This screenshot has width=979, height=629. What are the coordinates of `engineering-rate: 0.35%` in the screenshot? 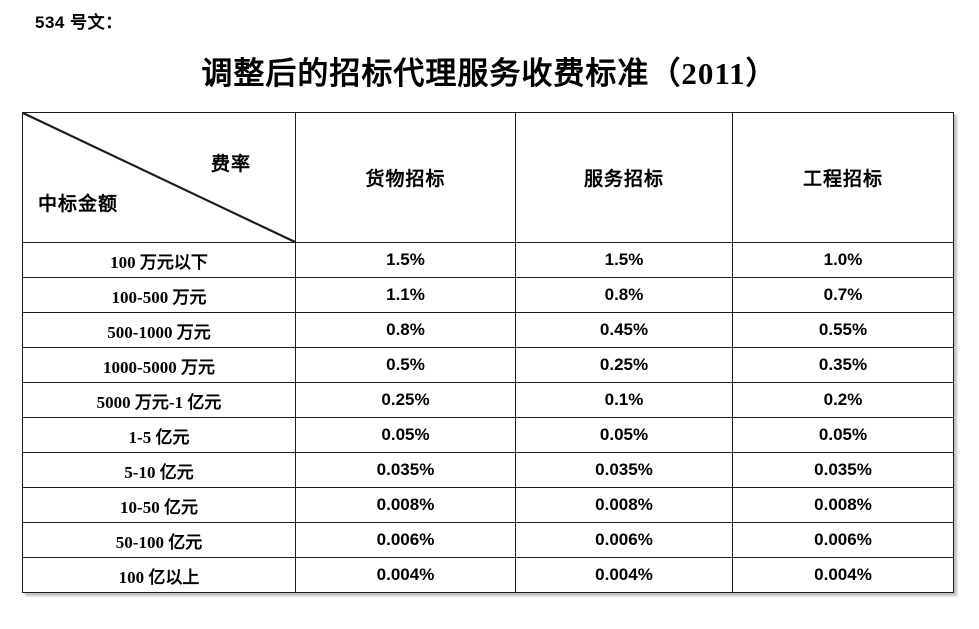 It's located at (843, 365).